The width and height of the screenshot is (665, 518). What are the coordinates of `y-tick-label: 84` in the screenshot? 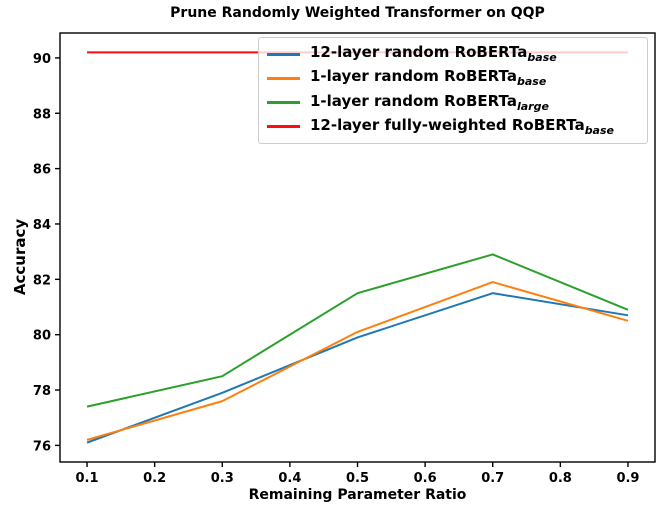 It's located at (42, 225).